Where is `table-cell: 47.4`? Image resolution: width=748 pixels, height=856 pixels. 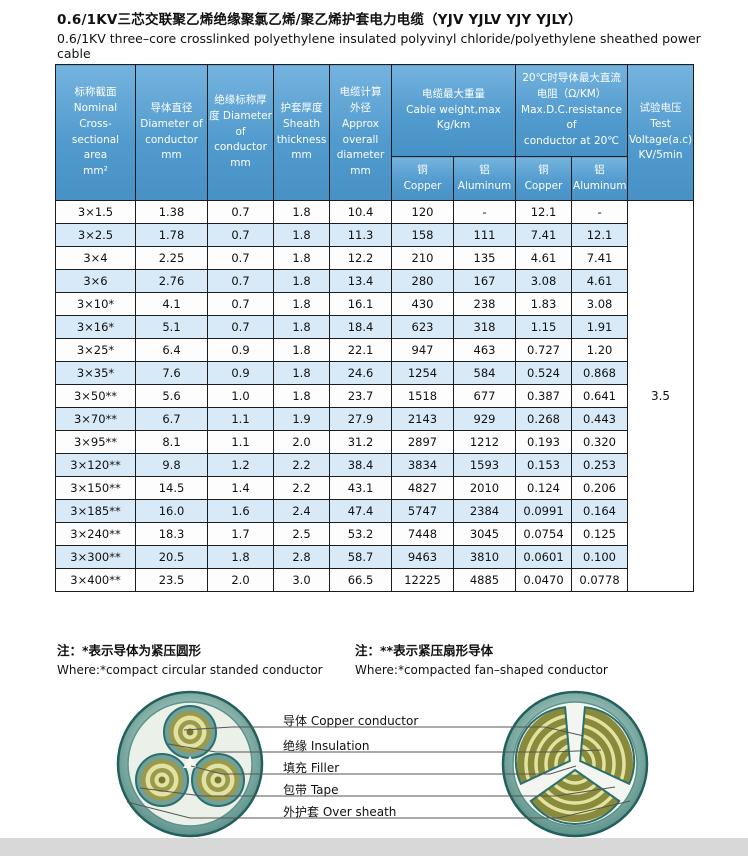
table-cell: 47.4 is located at coordinates (360, 511).